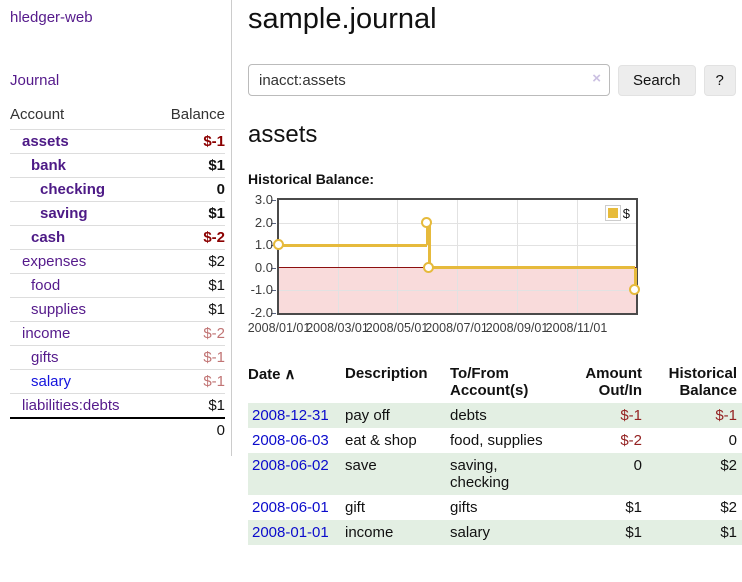 Image resolution: width=742 pixels, height=582 pixels. I want to click on account-row: supplies $1, so click(117, 309).